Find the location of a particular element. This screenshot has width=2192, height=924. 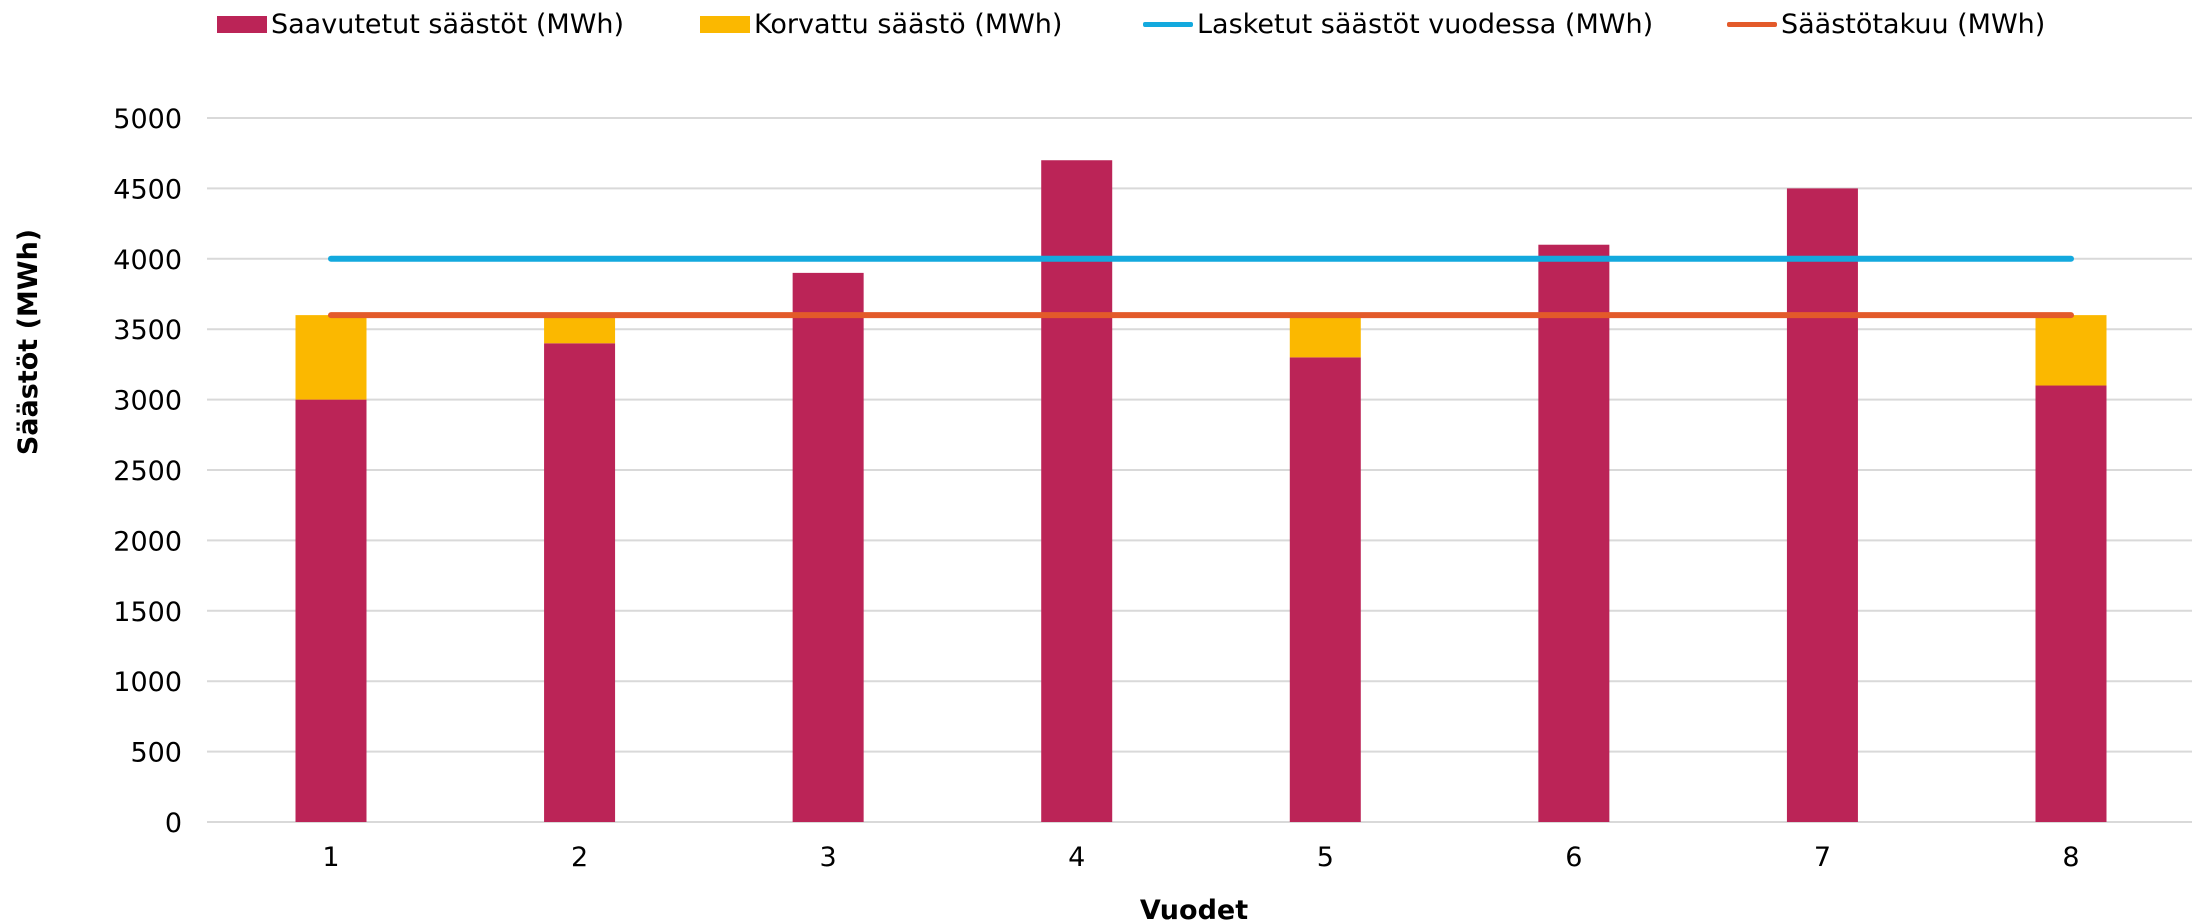

y-tick-label: 1000 is located at coordinates (147, 682).